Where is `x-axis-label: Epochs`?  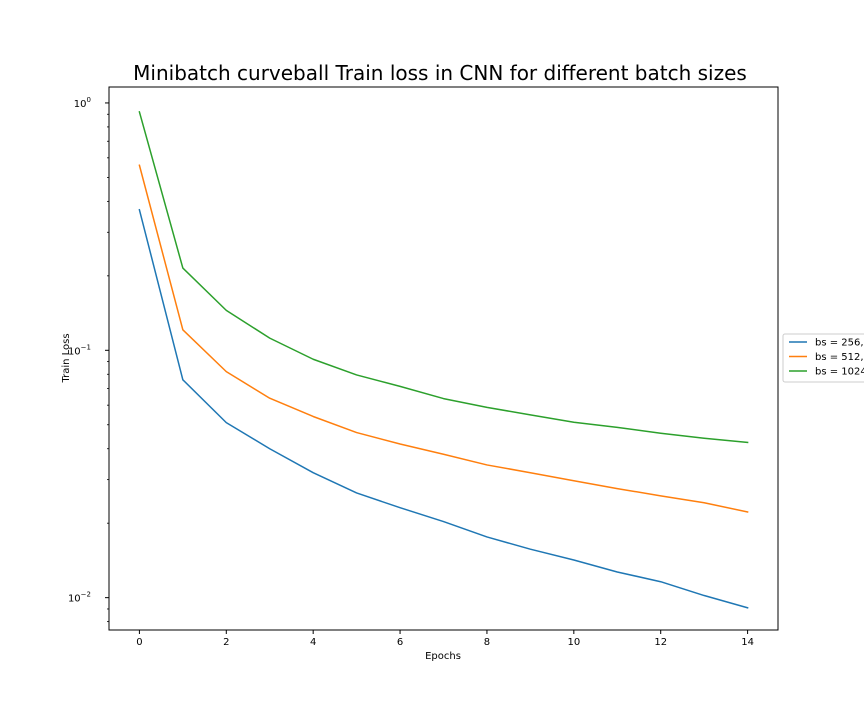 x-axis-label: Epochs is located at coordinates (443, 656).